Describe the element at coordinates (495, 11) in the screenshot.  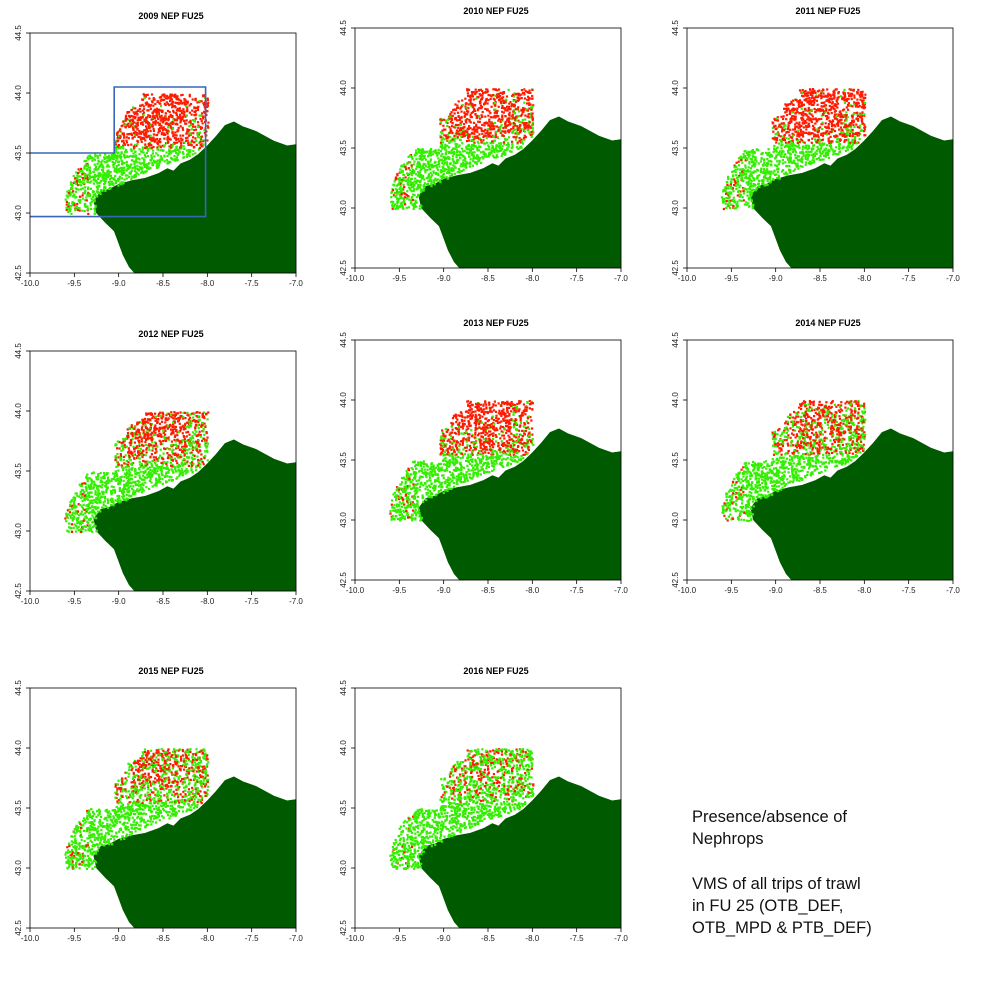
I see `chart-title: 2010 NEP FU25` at that location.